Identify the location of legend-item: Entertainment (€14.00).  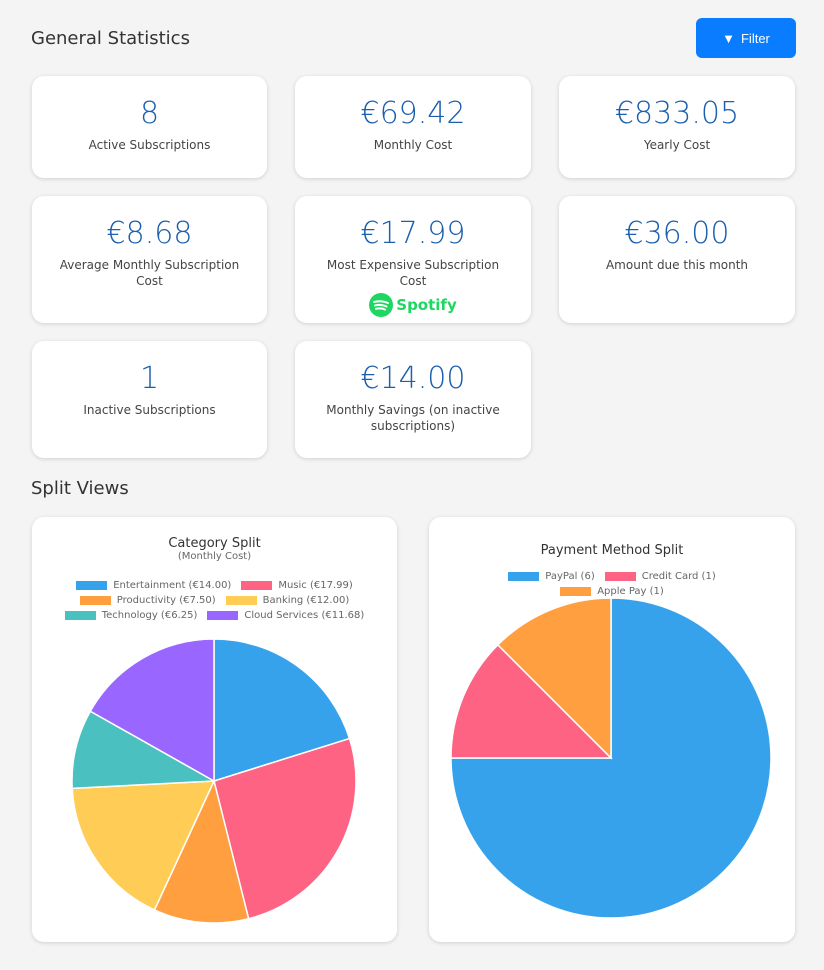
(153, 585).